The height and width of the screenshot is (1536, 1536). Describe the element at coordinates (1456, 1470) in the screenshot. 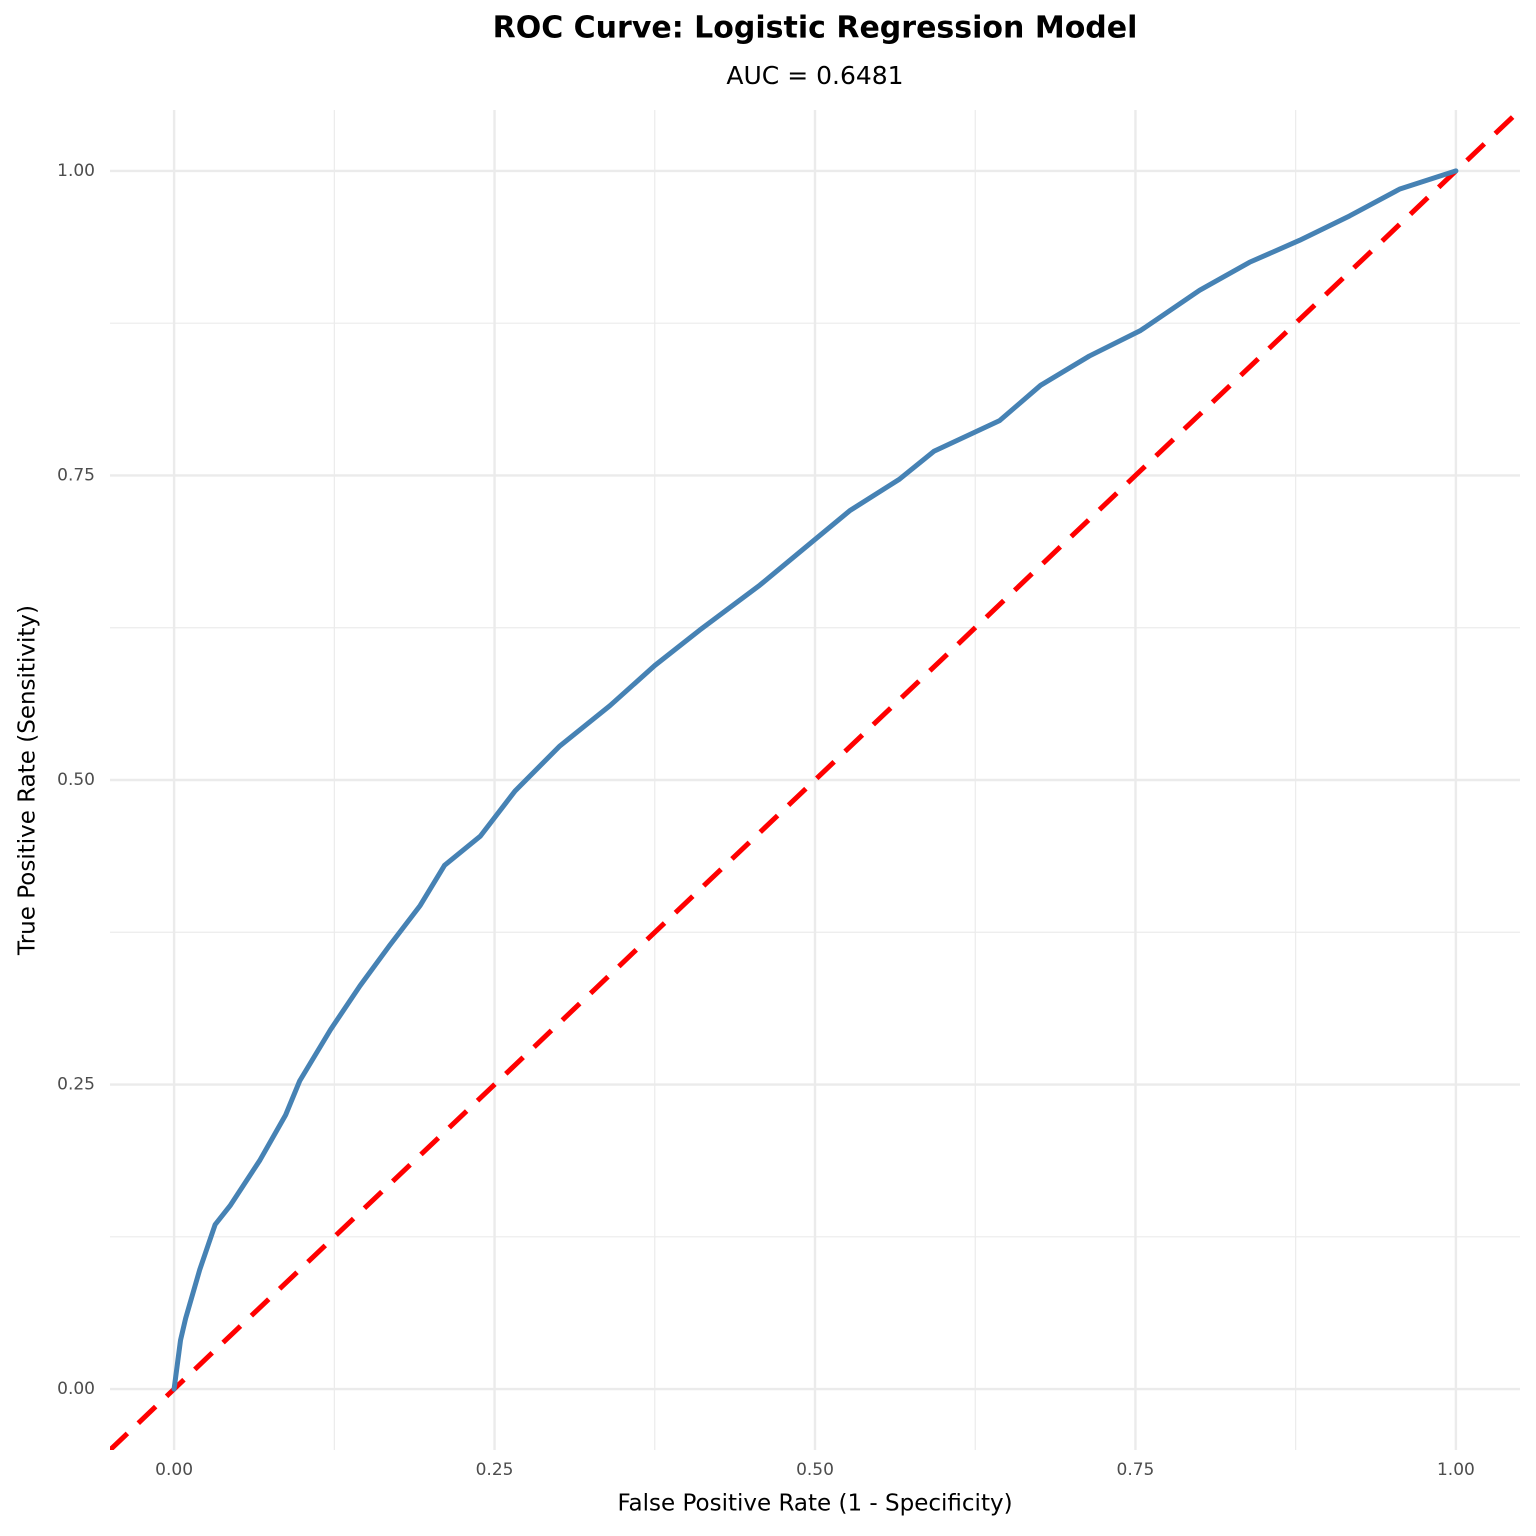

I see `x-tick-label: 1.00` at that location.